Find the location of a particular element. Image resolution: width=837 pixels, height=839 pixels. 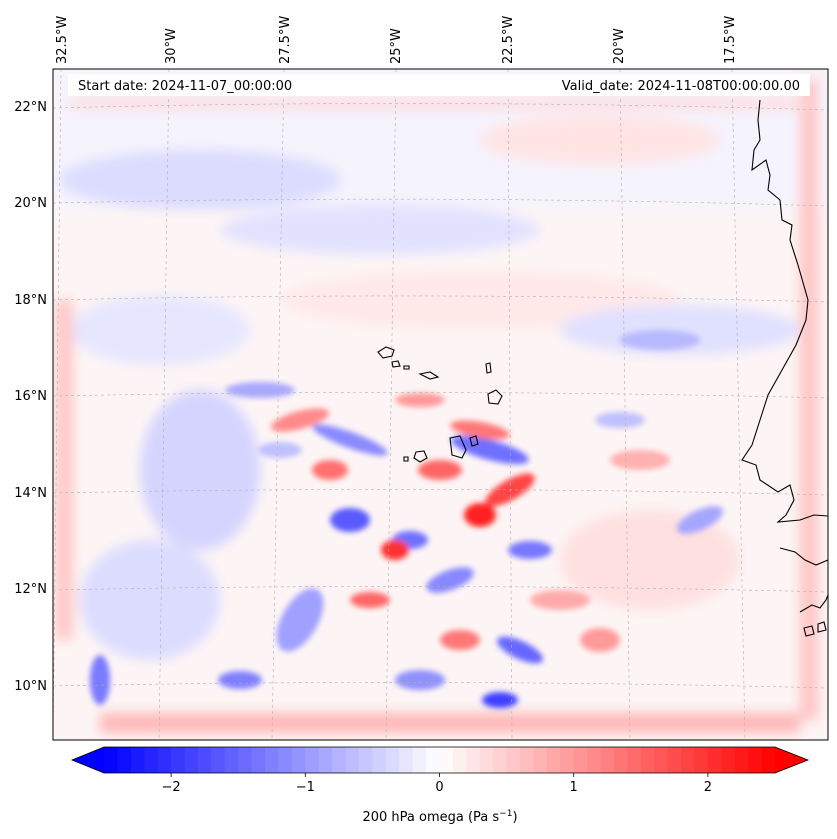

lat-label-20n: 20°N is located at coordinates (30, 203).